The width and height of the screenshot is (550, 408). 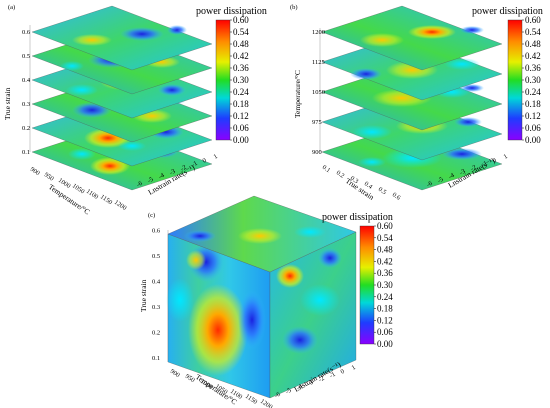 I want to click on panel-label: (b), so click(x=294, y=7).